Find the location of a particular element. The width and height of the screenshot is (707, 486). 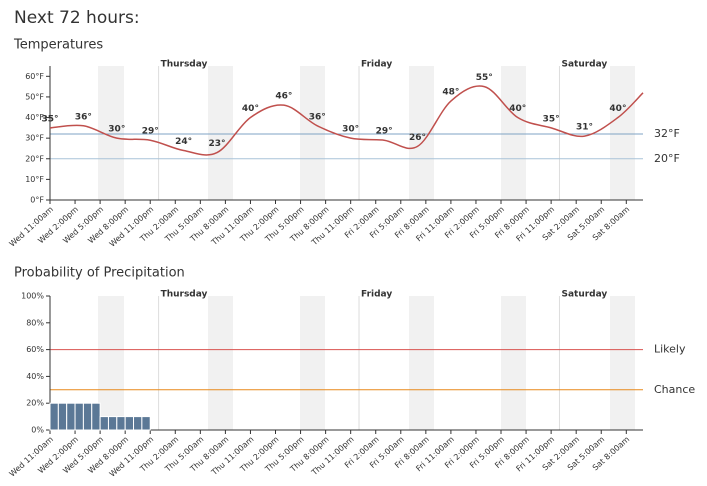

y-tick-label: 100% is located at coordinates (32, 296).